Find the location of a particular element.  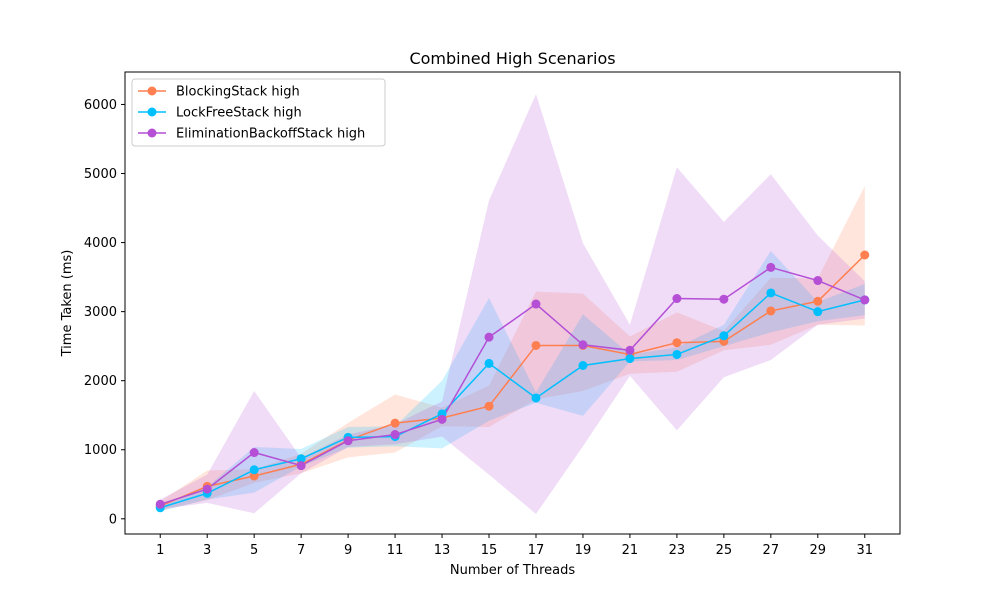

x-tick-label: 3 is located at coordinates (207, 550).